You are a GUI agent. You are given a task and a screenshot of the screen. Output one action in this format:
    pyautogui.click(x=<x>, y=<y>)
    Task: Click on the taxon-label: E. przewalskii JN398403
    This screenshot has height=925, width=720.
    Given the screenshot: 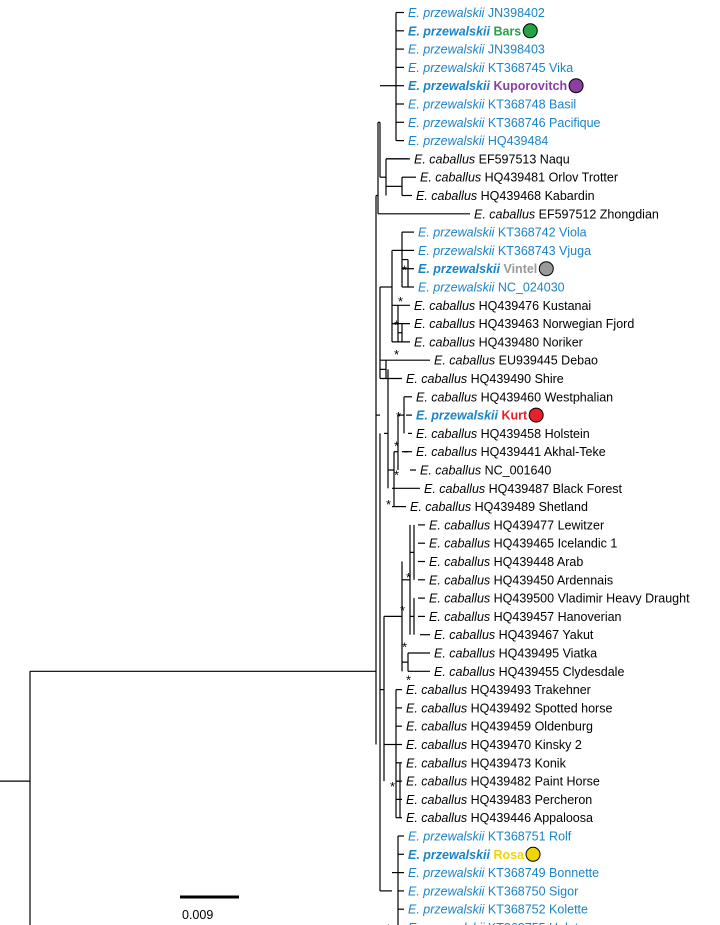 What is the action you would take?
    pyautogui.click(x=476, y=50)
    